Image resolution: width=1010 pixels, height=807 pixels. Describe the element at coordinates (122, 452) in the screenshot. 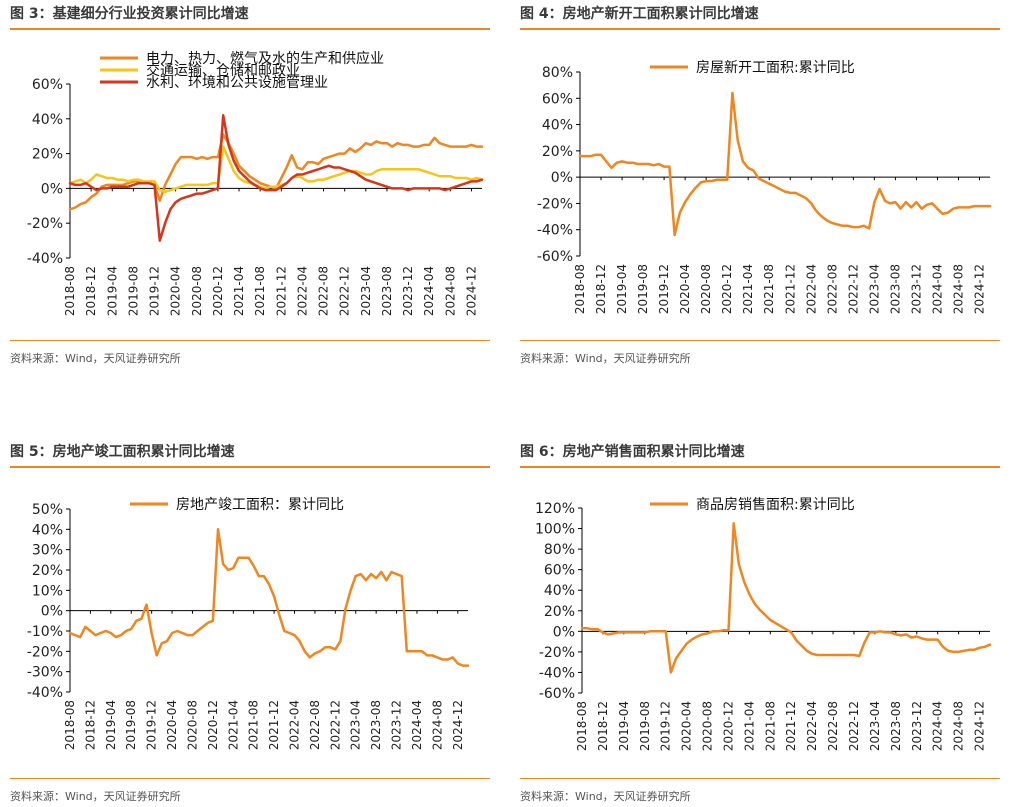

I see `panel-title: 图 5：房地产竣工面积累计同比增速` at that location.